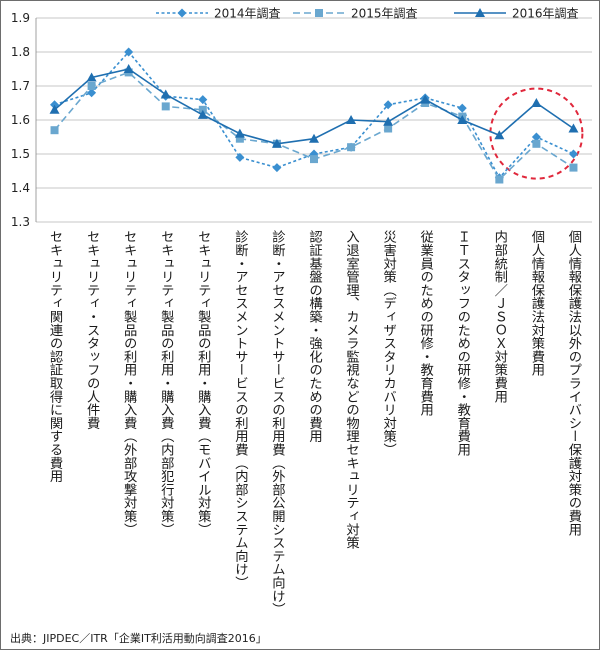 Image resolution: width=600 pixels, height=650 pixels. I want to click on legend-label: 2014年調査, so click(247, 14).